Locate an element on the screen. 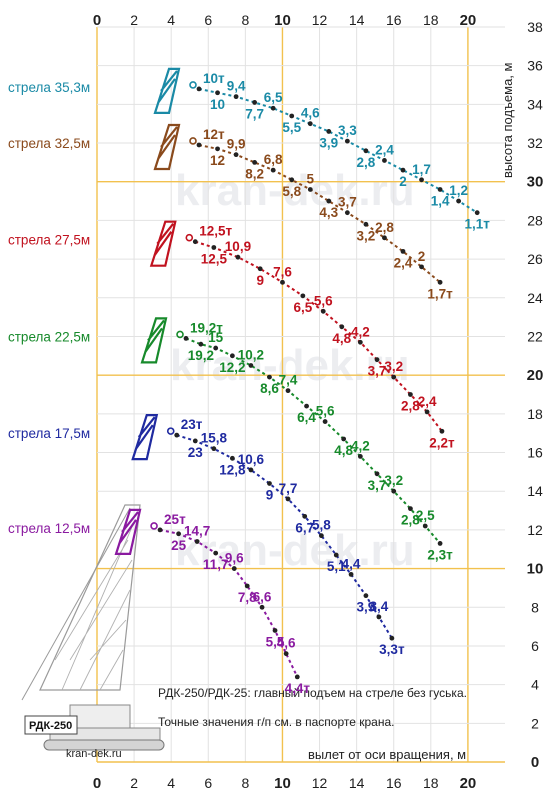 Image resolution: width=557 pixels, height=800 pixels. x-tick-label-bottom: 0 is located at coordinates (97, 783).